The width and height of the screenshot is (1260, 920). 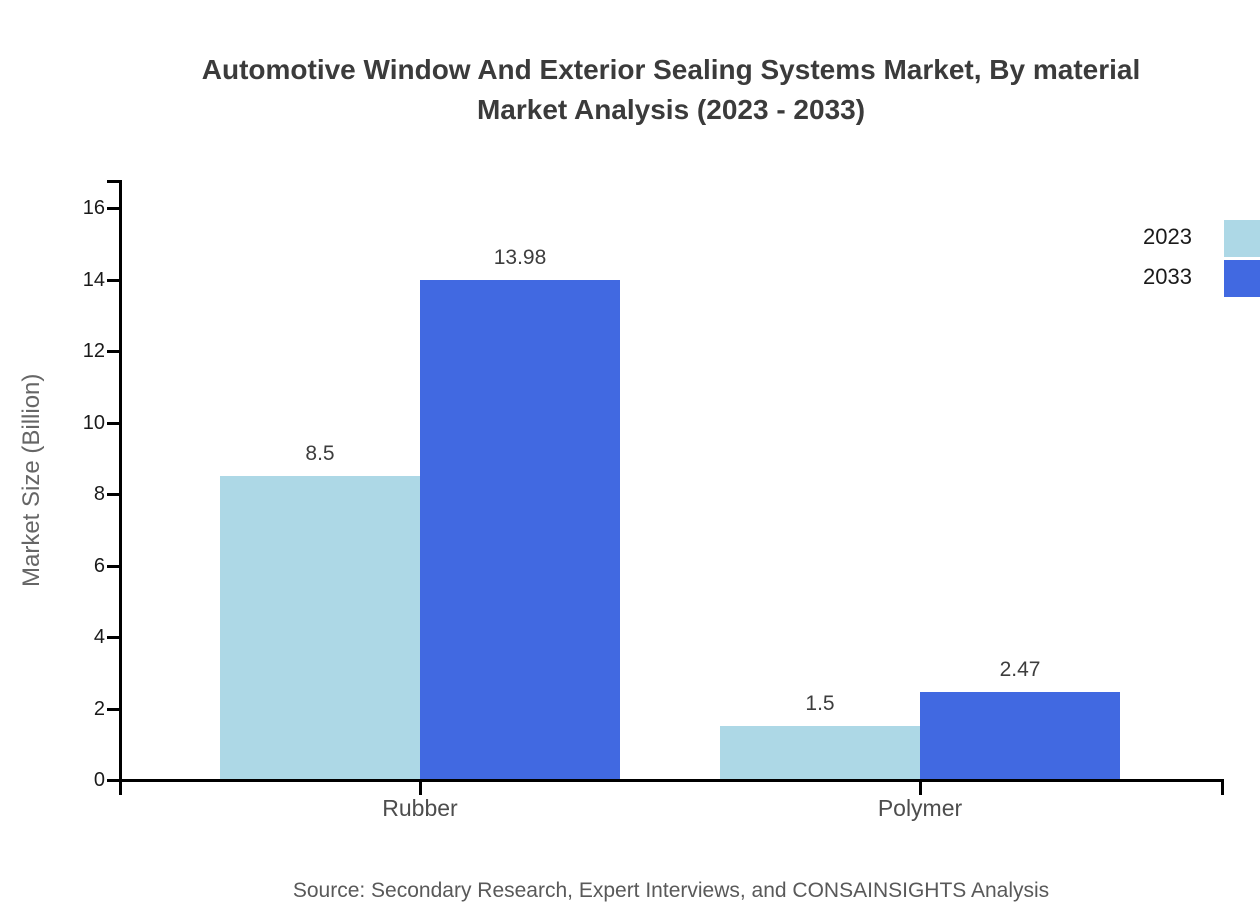 I want to click on y-tick-label: 16, so click(x=93, y=208).